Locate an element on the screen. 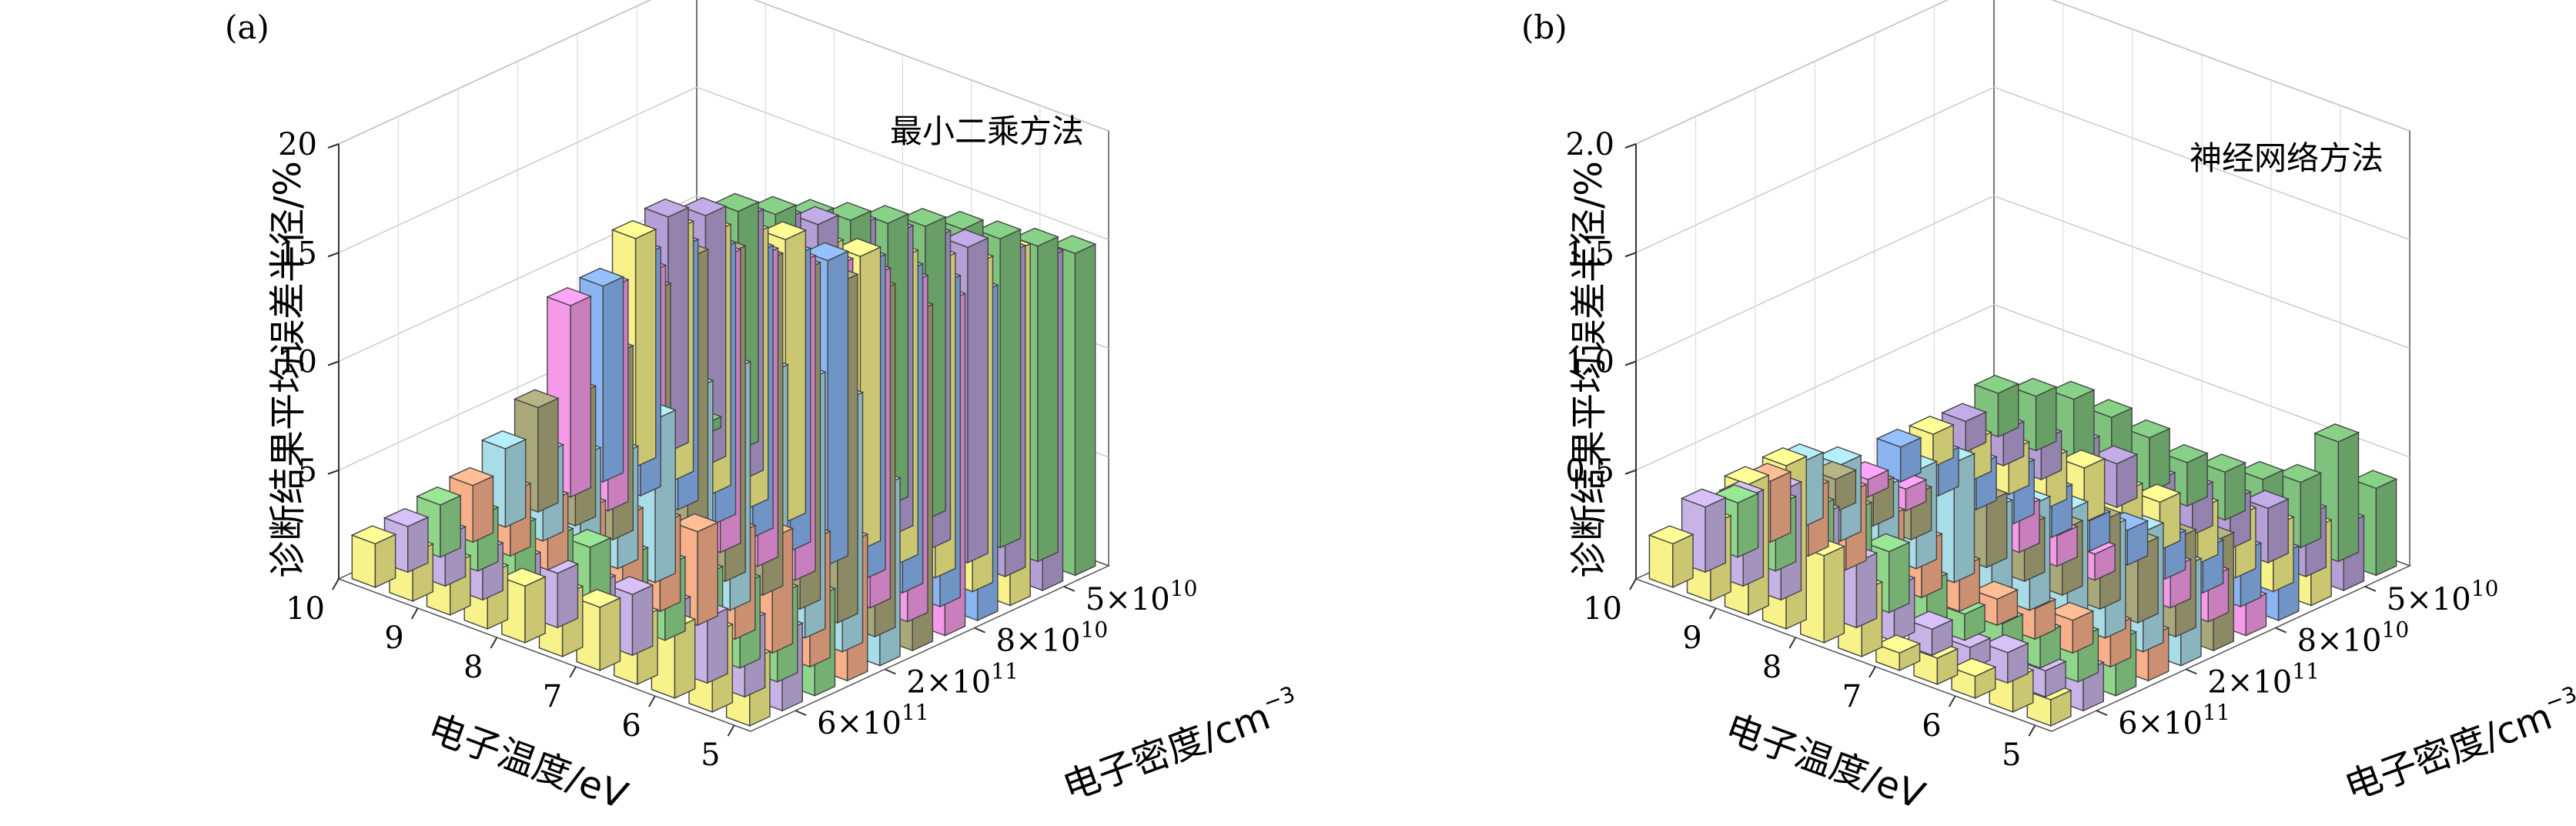 The width and height of the screenshot is (2576, 826). panel-label: (b) is located at coordinates (1544, 27).